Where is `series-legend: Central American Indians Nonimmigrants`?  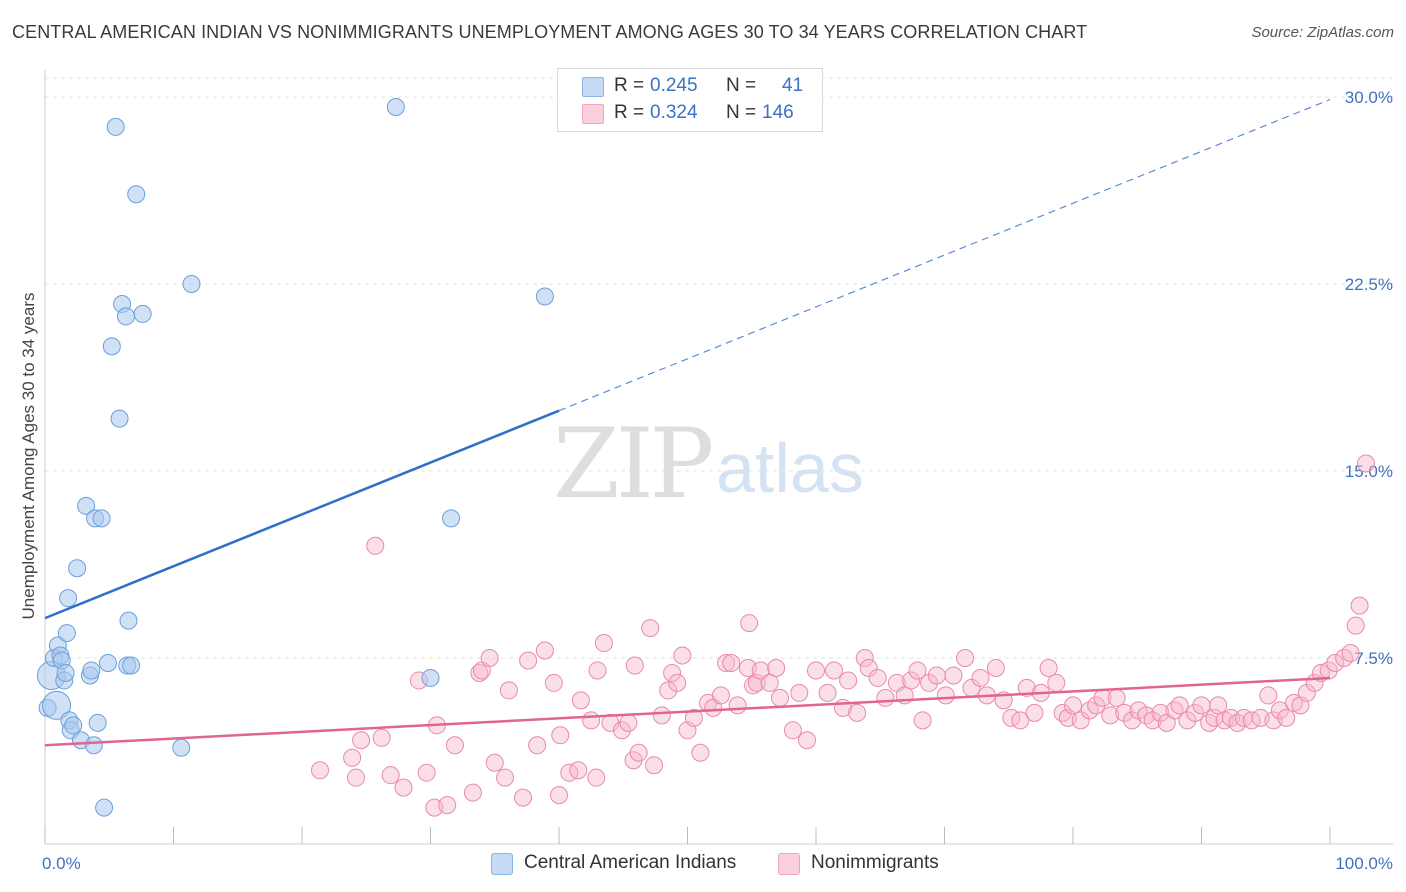 series-legend: Central American Indians Nonimmigrants is located at coordinates (703, 864).